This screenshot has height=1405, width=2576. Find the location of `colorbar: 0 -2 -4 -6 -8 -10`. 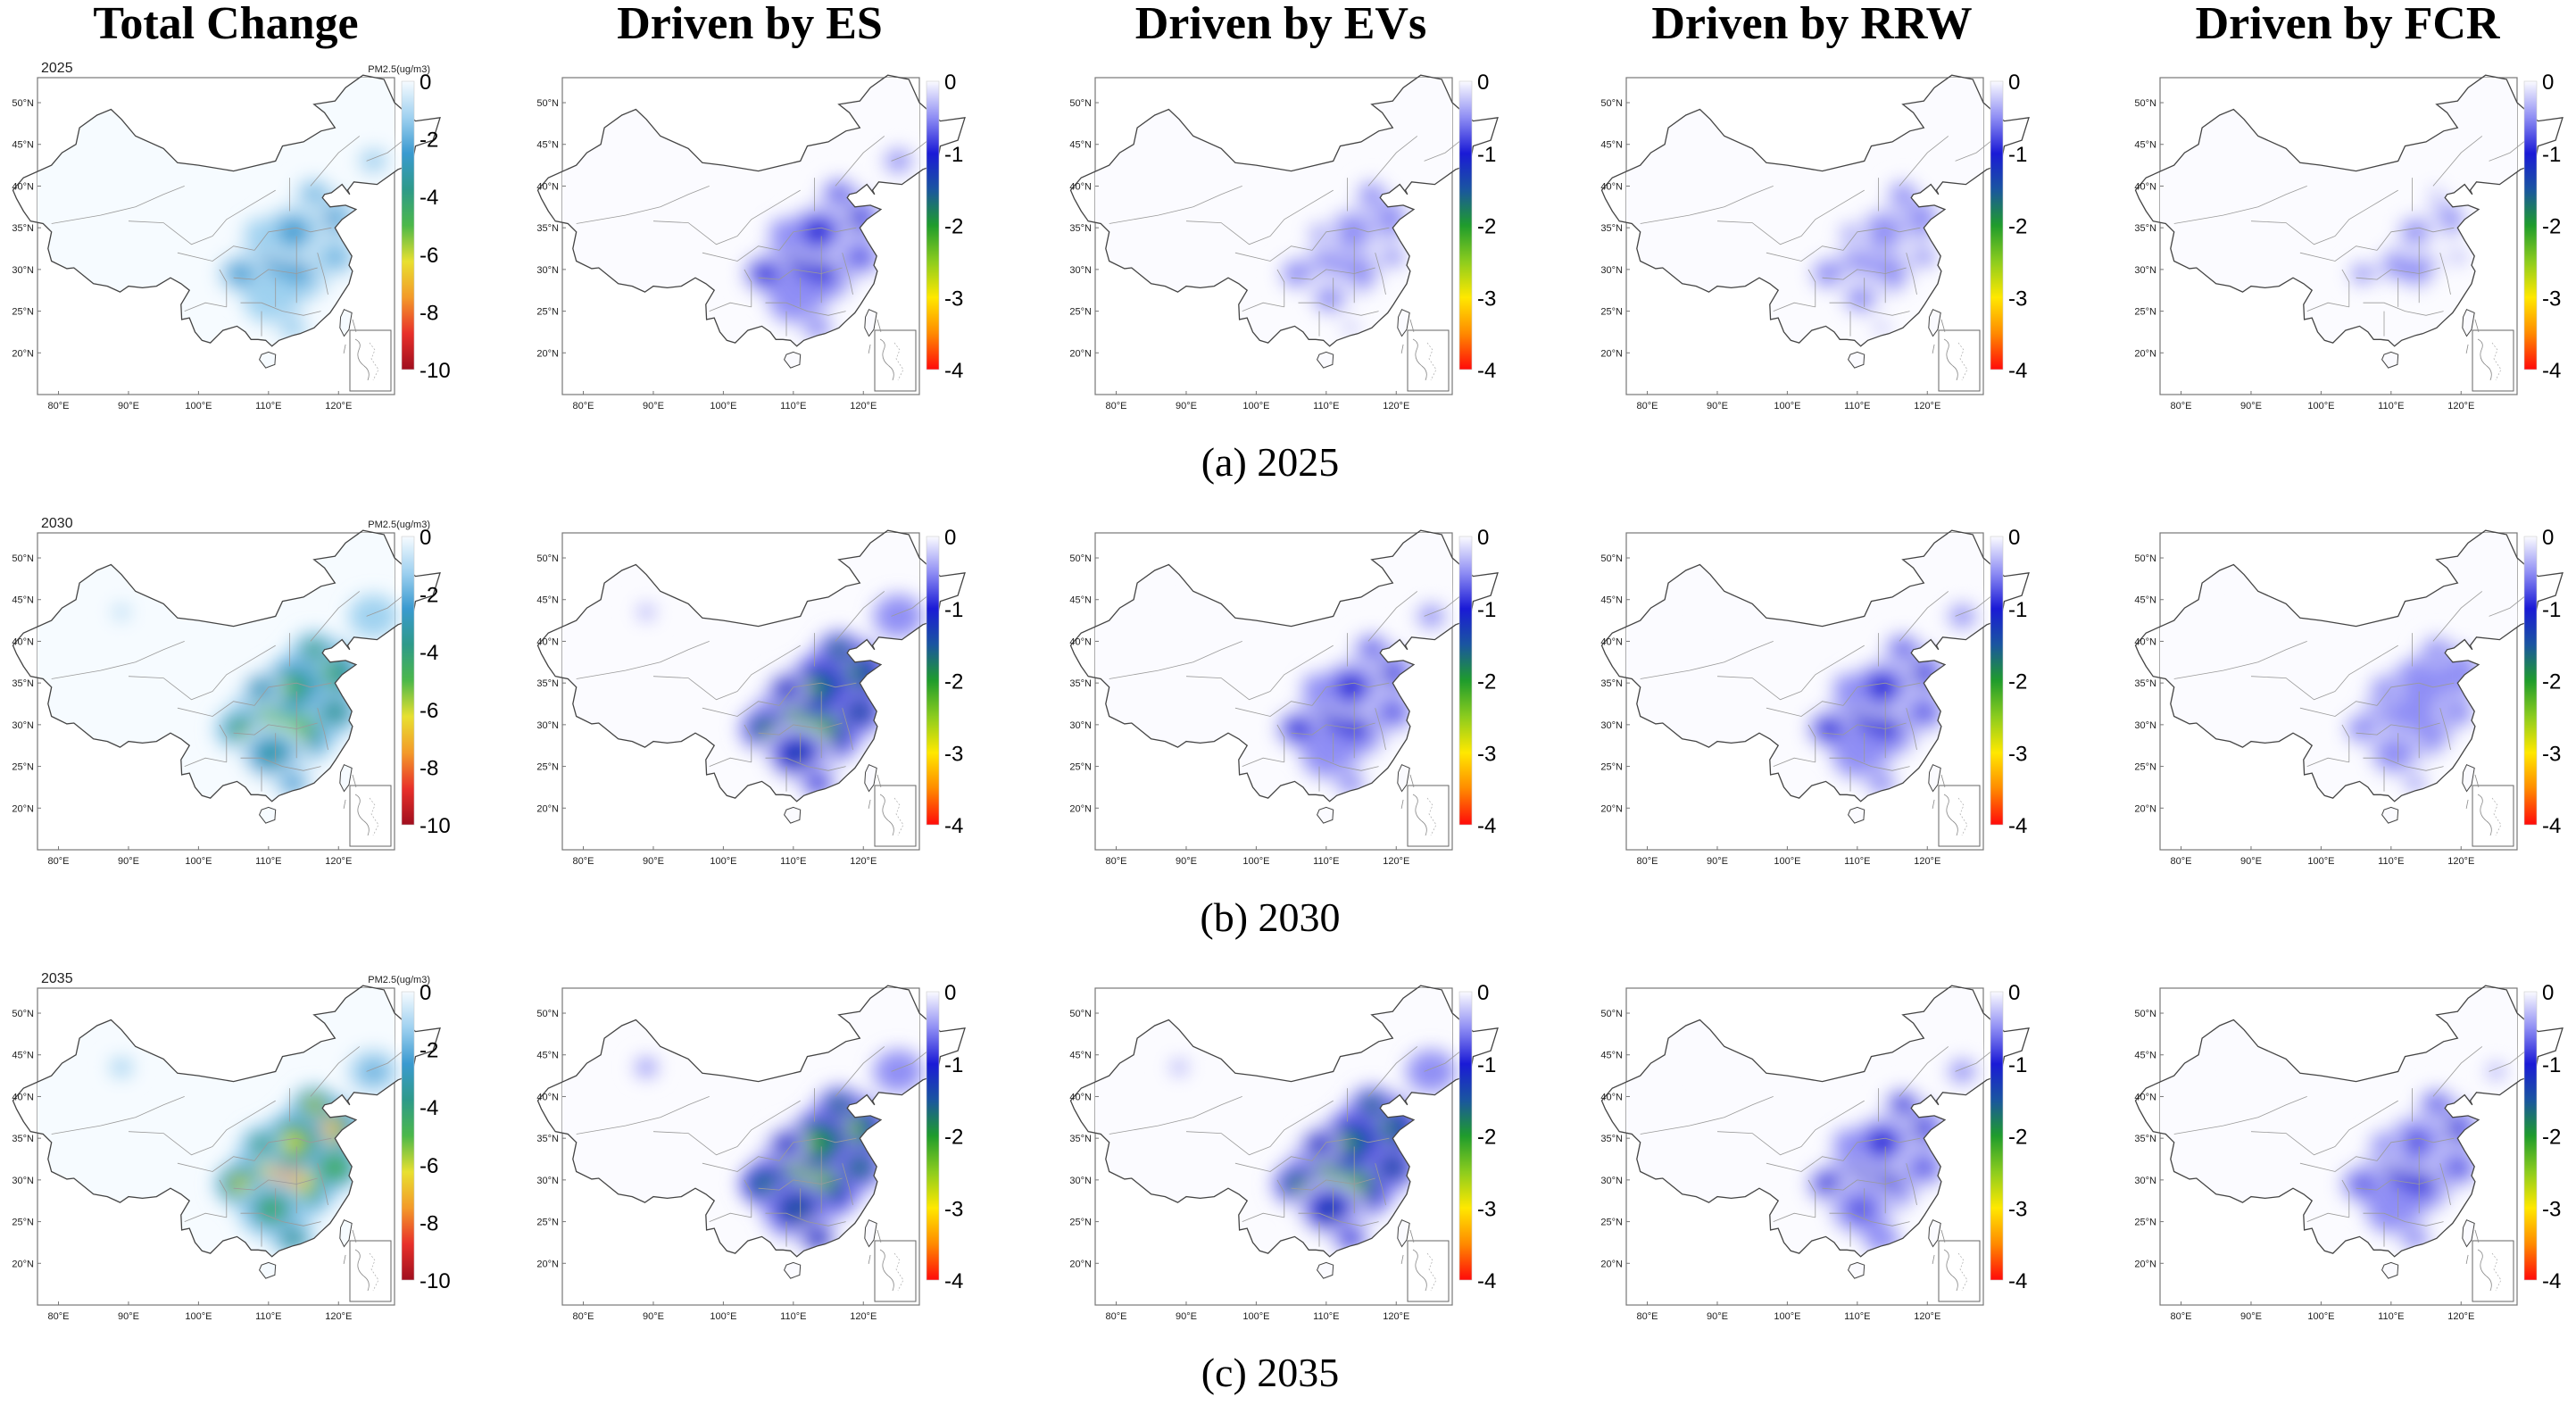

colorbar: 0 -2 -4 -6 -8 -10 is located at coordinates (426, 1137).